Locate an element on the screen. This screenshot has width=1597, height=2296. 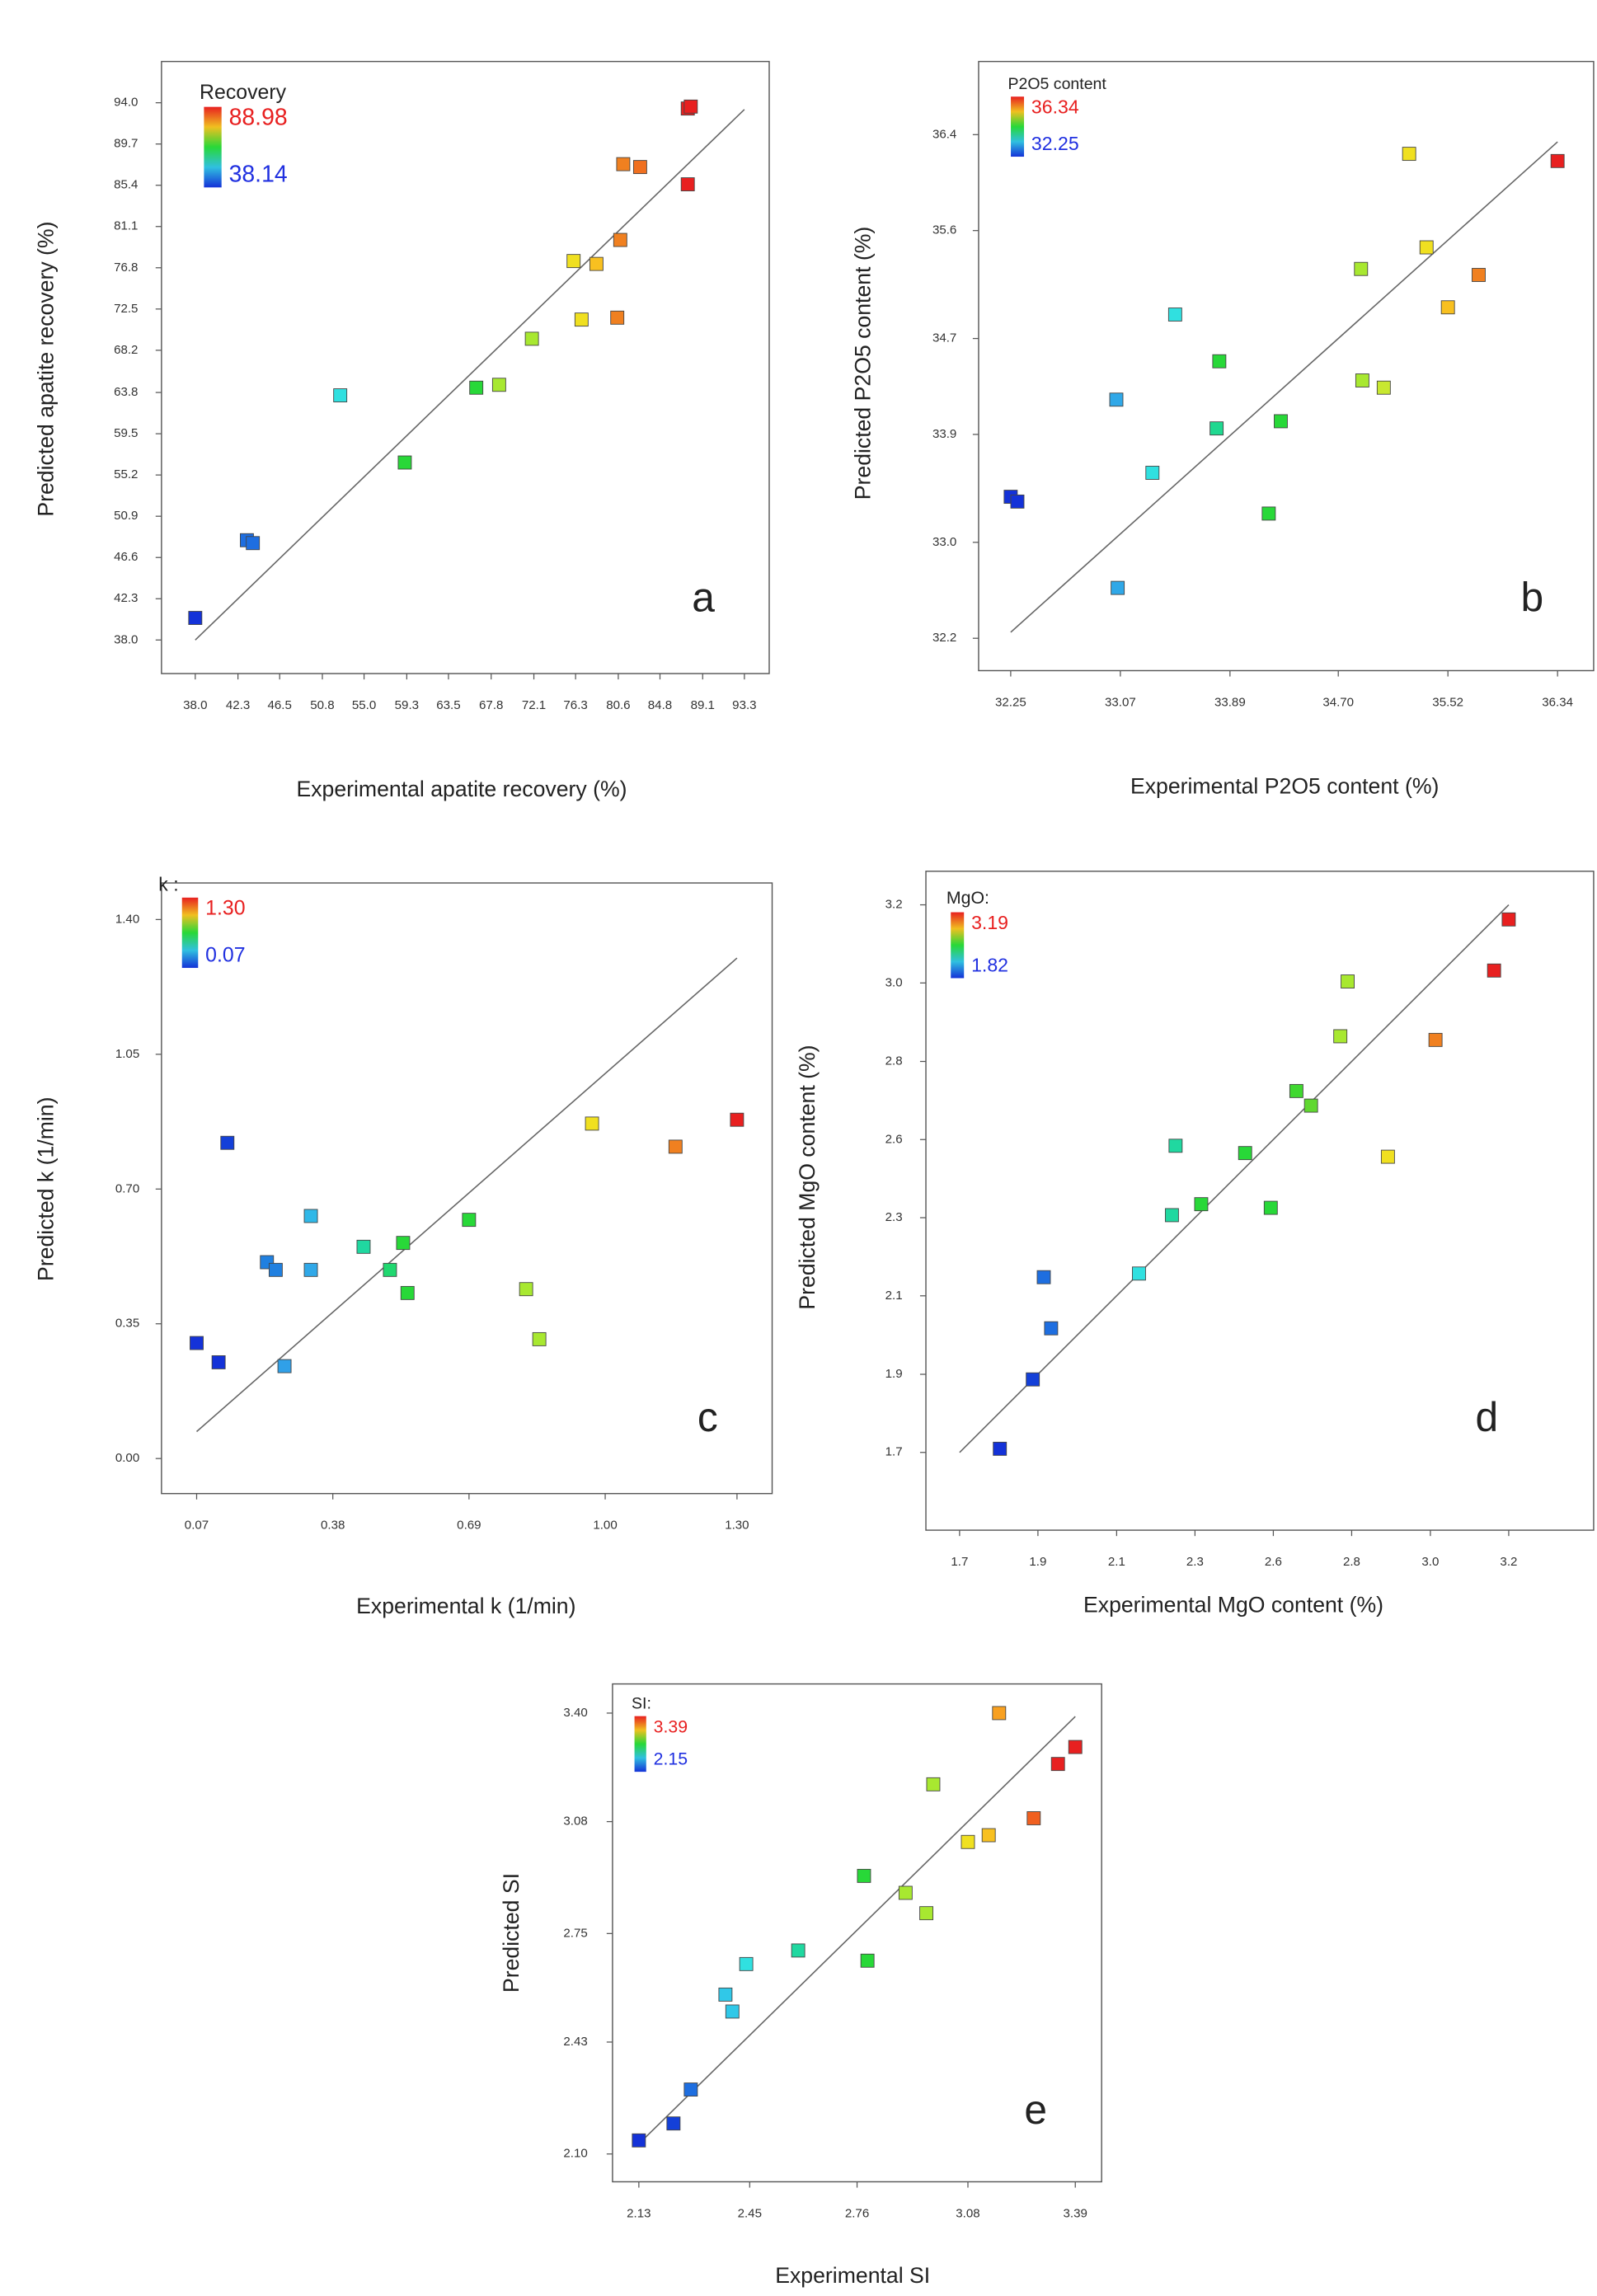
y-tick-label: 36.4 is located at coordinates (944, 134).